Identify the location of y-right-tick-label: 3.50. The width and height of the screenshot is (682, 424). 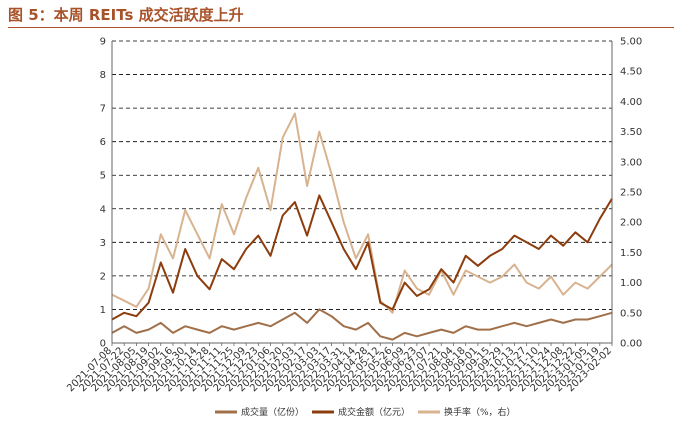
(631, 132).